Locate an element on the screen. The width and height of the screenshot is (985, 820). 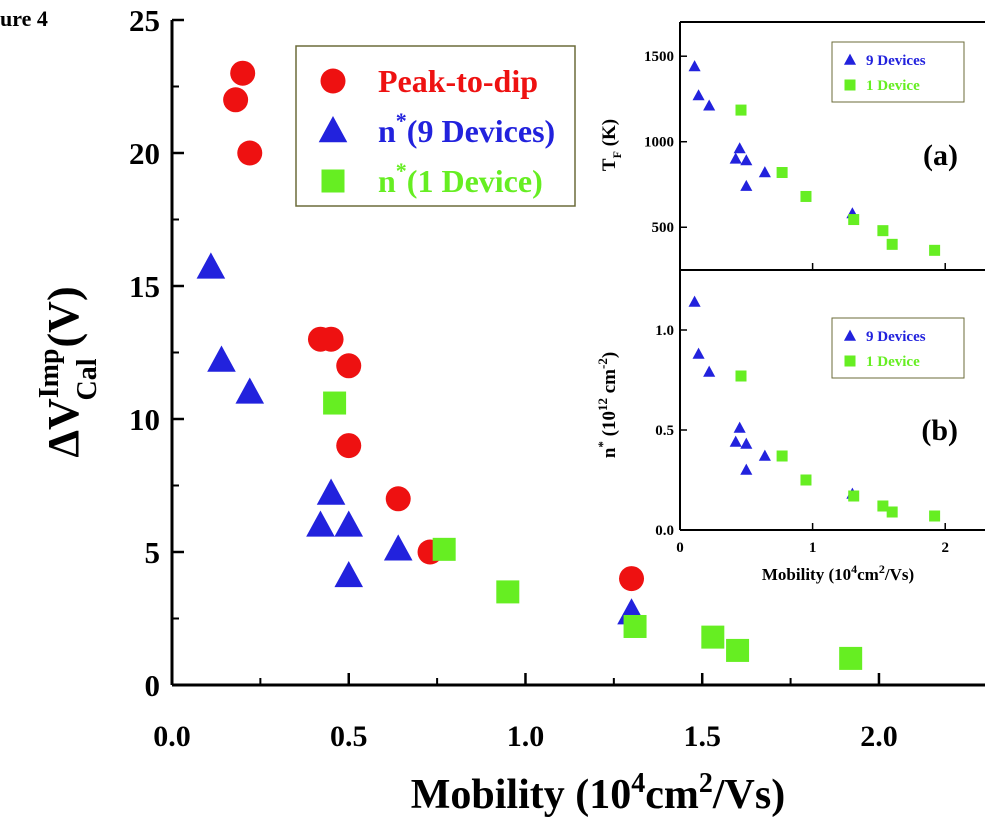
inset-legend-square-marker is located at coordinates (850, 85).